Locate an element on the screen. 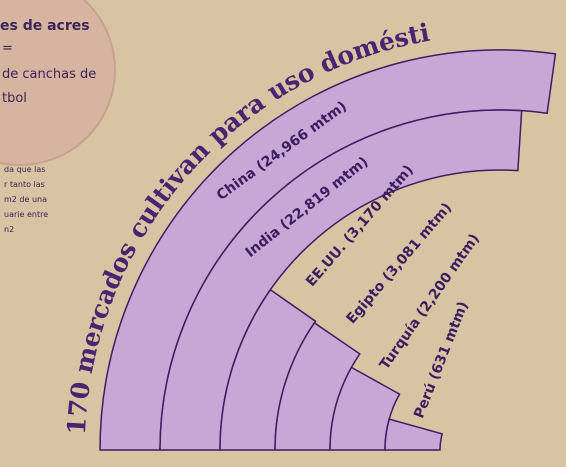  note-small: uarie entre is located at coordinates (26, 214).